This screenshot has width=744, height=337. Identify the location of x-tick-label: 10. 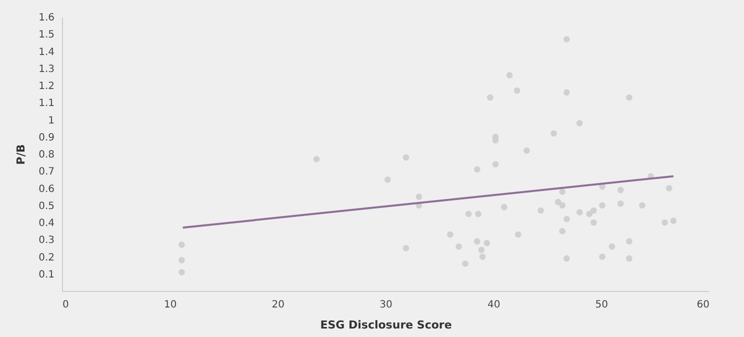
(170, 305).